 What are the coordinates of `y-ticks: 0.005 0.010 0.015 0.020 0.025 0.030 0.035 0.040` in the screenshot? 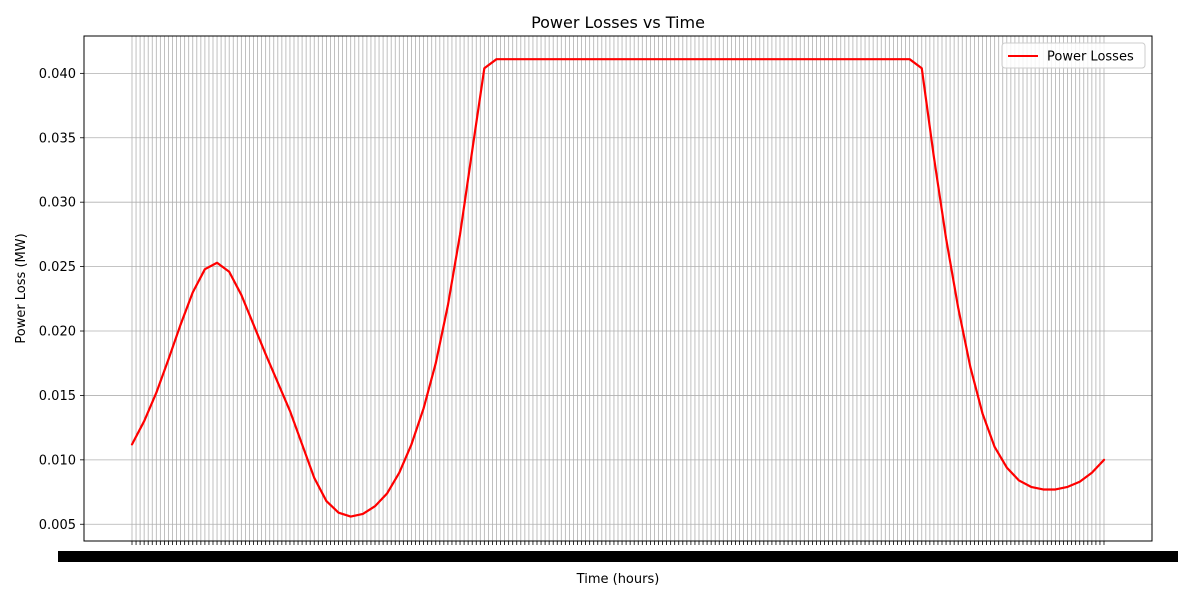 It's located at (61, 300).